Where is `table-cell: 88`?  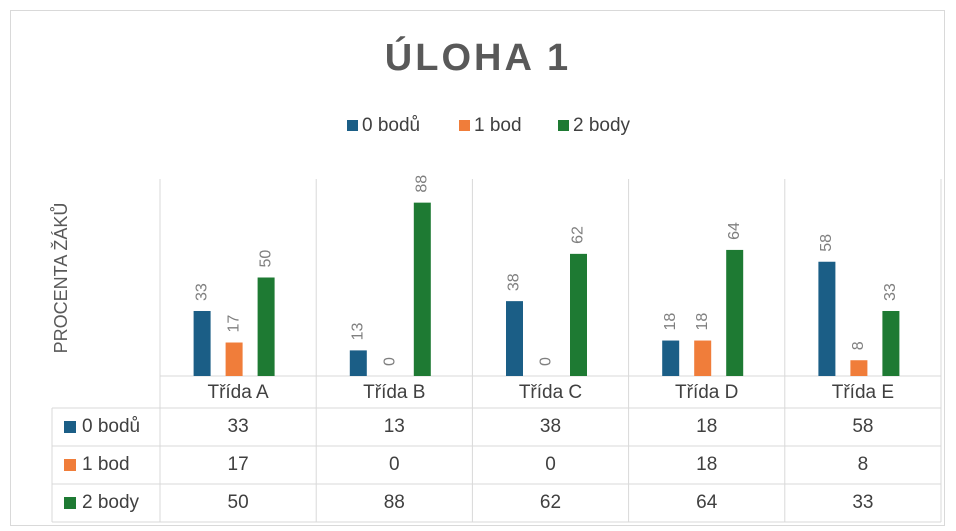
table-cell: 88 is located at coordinates (394, 502).